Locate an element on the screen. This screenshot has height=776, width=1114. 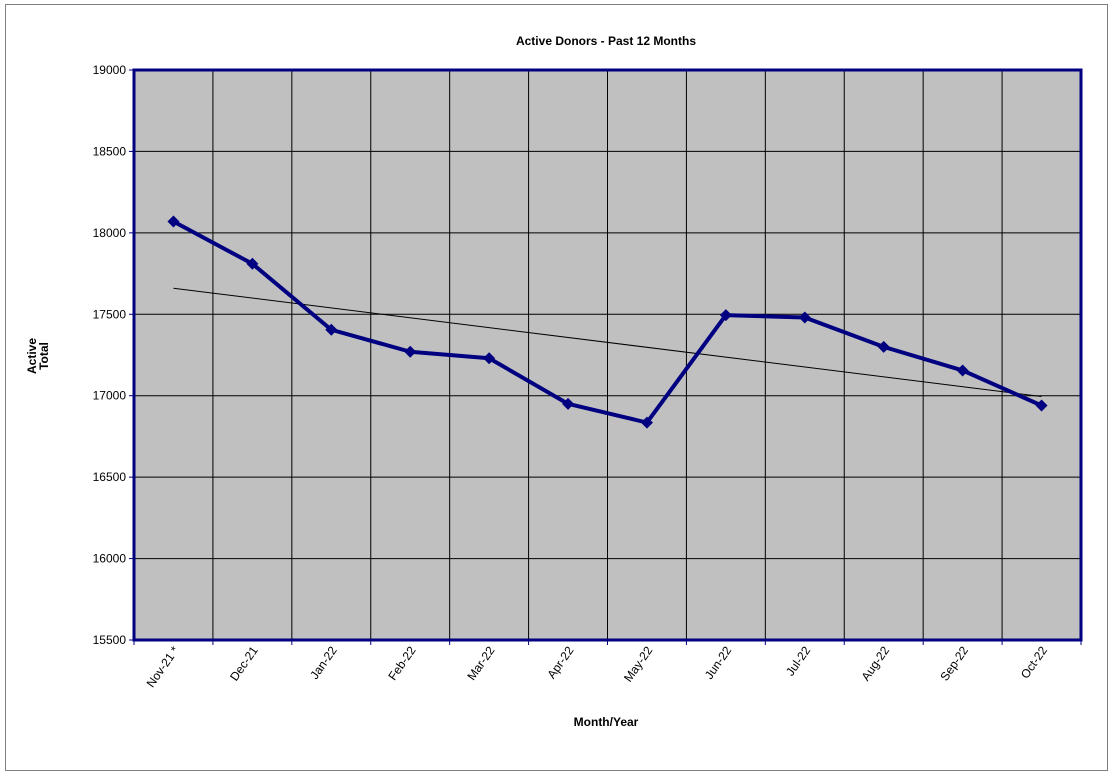
x-tick-label: Sep-22 is located at coordinates (954, 663).